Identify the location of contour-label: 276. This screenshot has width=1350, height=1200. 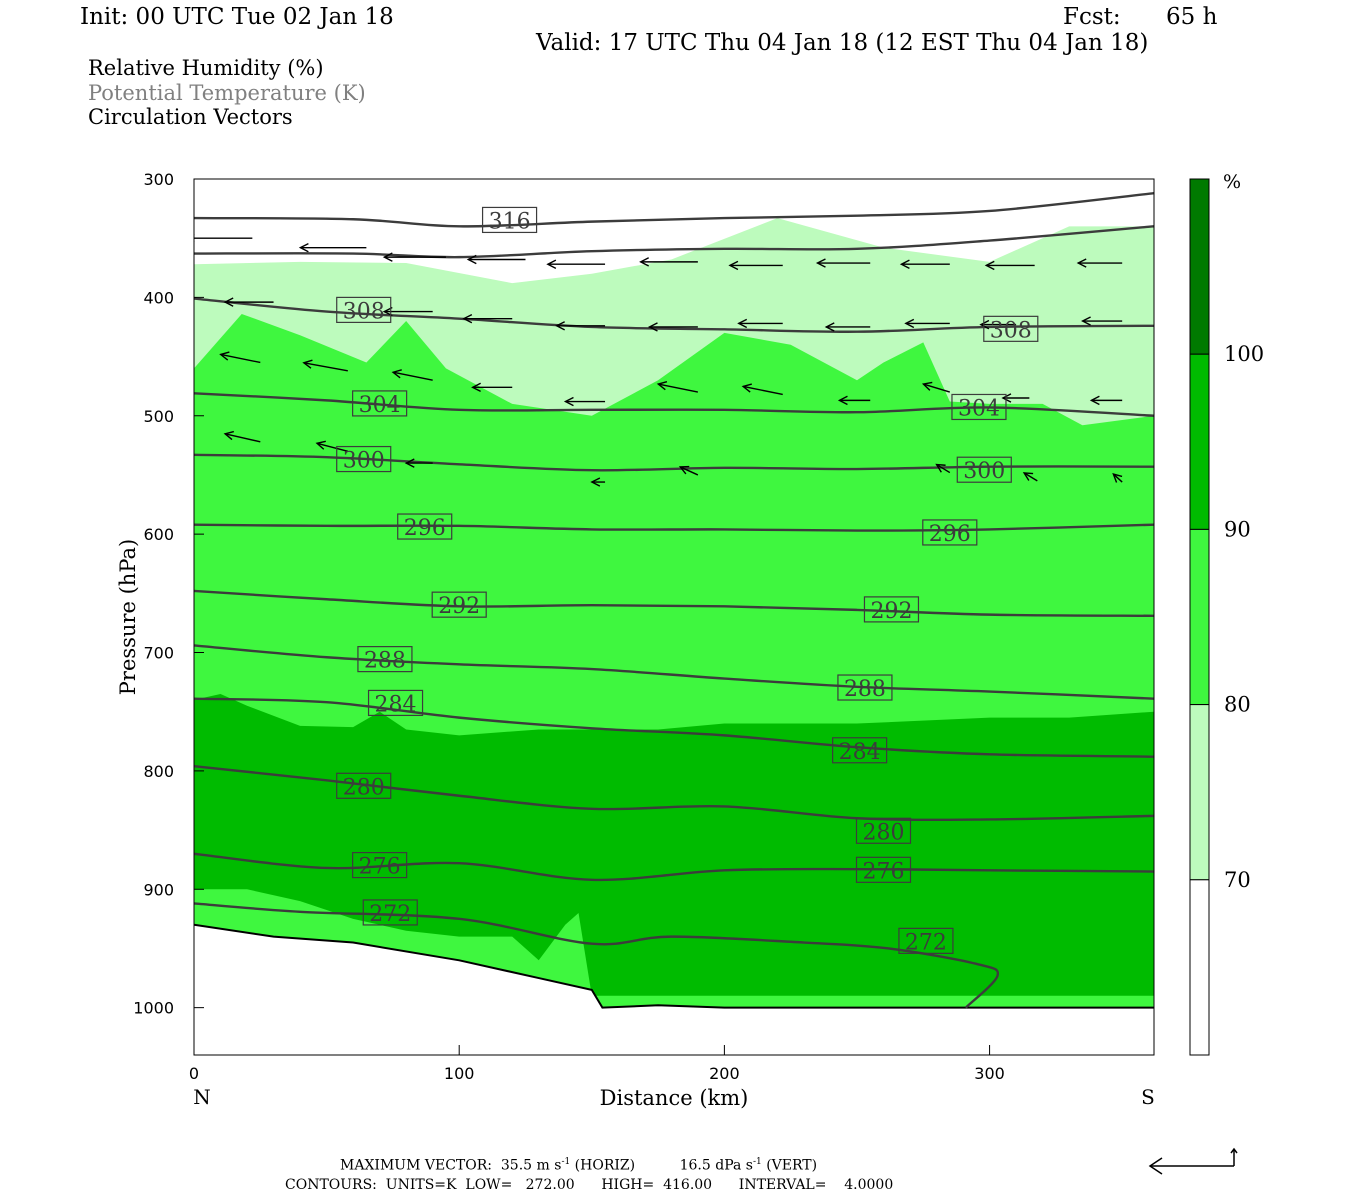
(884, 871).